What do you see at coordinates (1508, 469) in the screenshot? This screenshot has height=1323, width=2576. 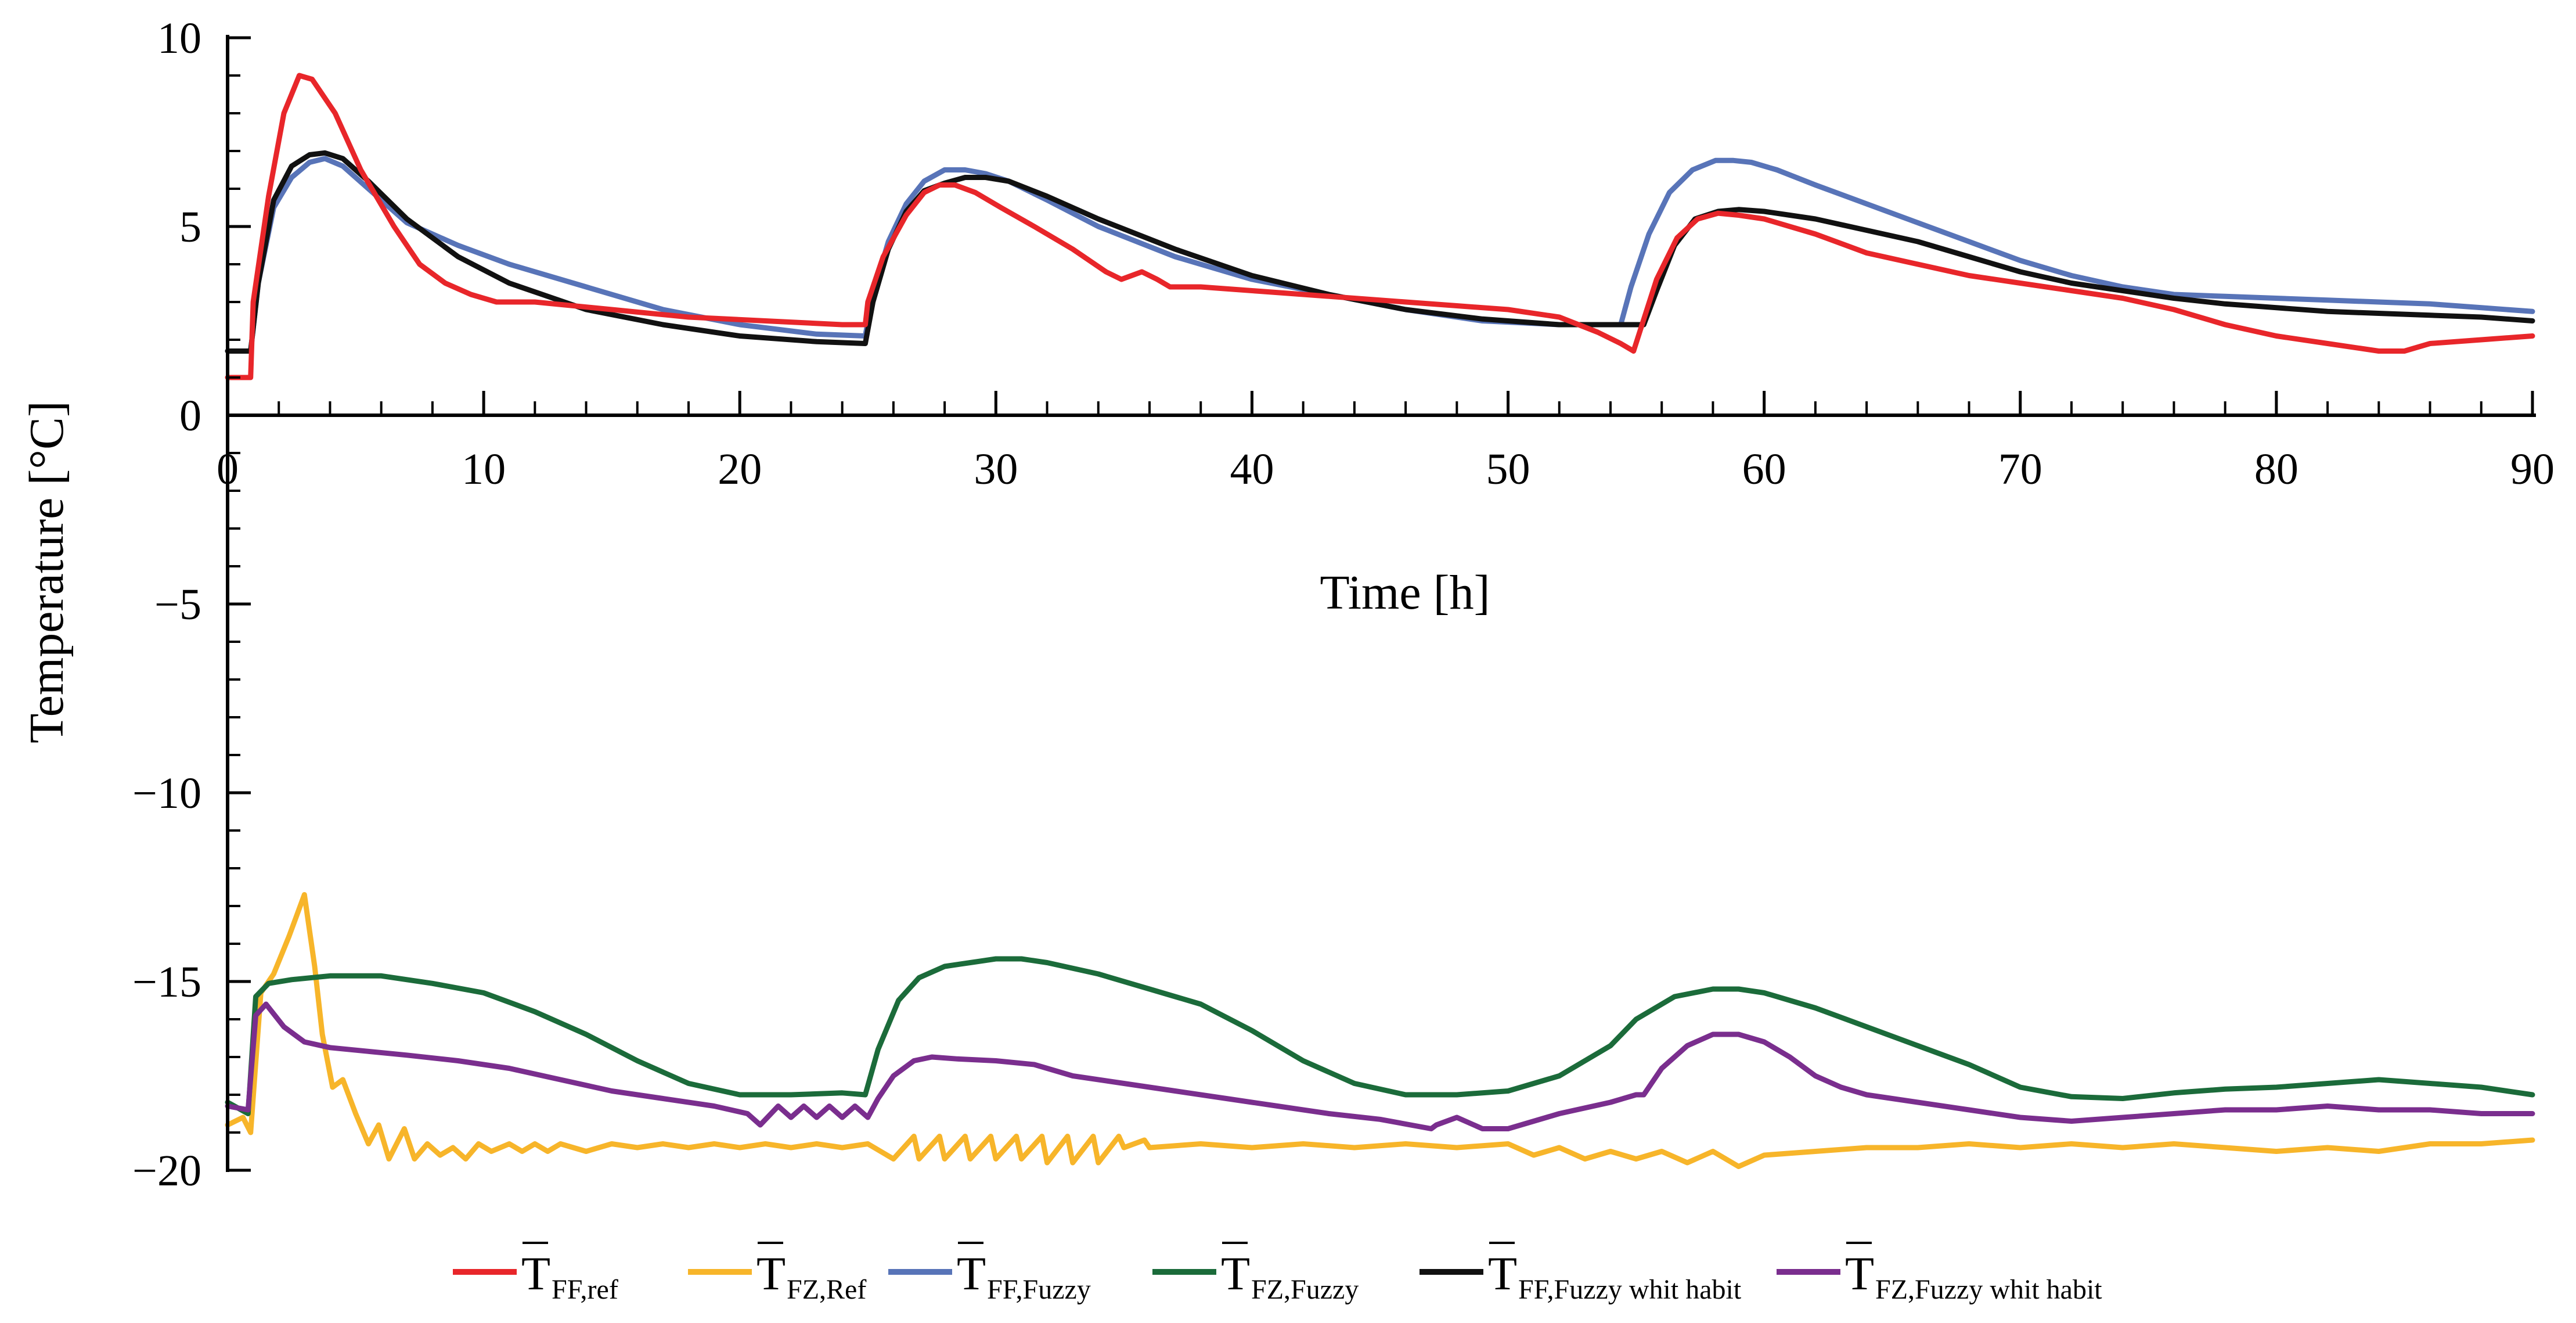 I see `x-tick-label: 50` at bounding box center [1508, 469].